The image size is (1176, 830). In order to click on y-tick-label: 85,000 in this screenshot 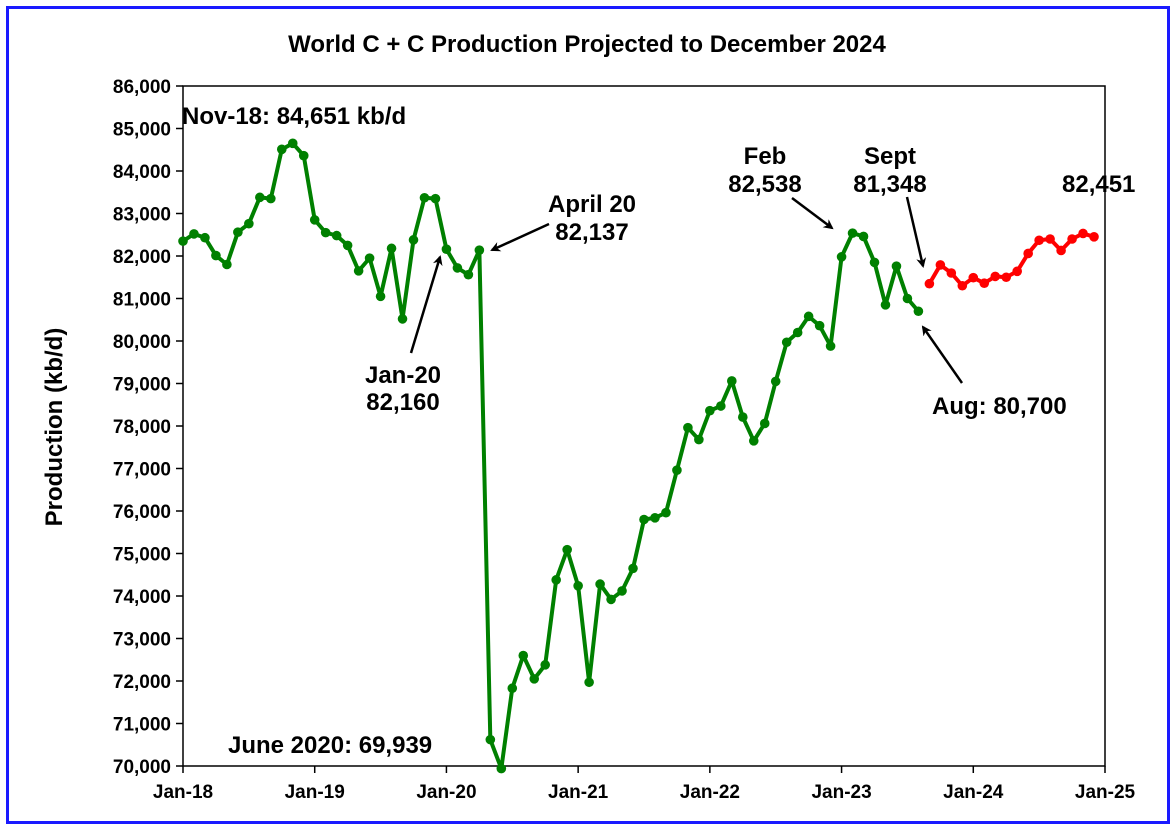, I will do `click(142, 130)`.